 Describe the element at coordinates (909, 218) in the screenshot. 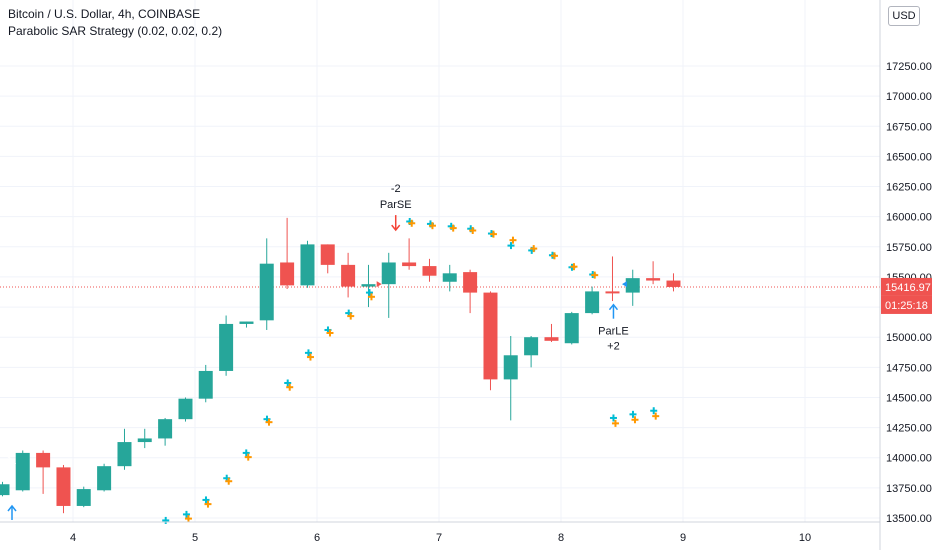

I see `y-tick-label: 16000.00` at that location.